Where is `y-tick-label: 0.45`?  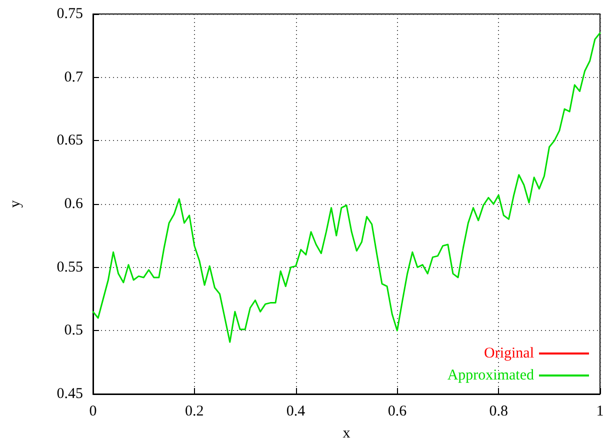
y-tick-label: 0.45 is located at coordinates (69, 394).